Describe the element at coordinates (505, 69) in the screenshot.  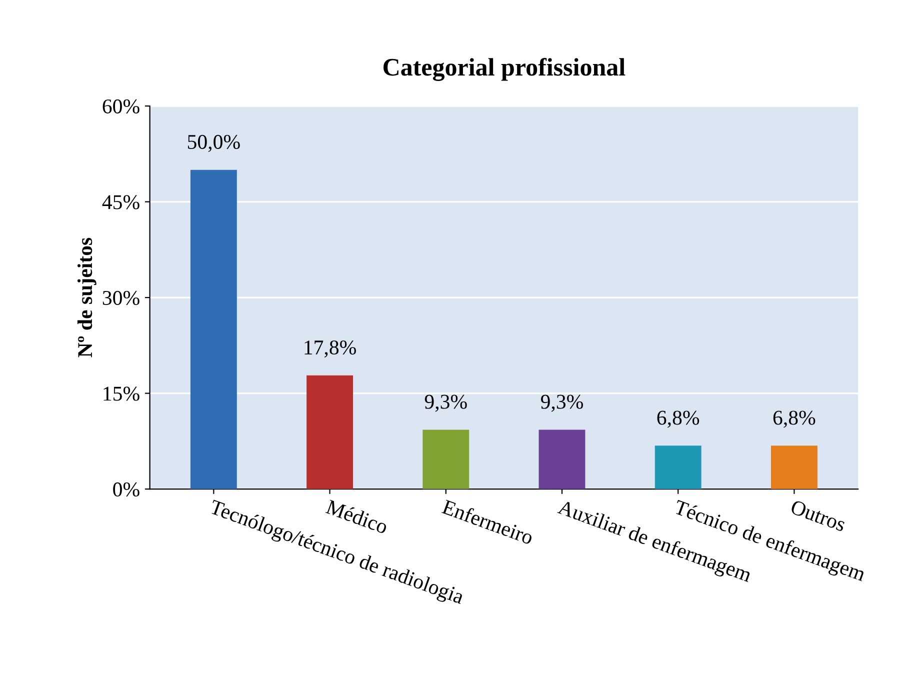
I see `chart-title: Categorial profissional` at that location.